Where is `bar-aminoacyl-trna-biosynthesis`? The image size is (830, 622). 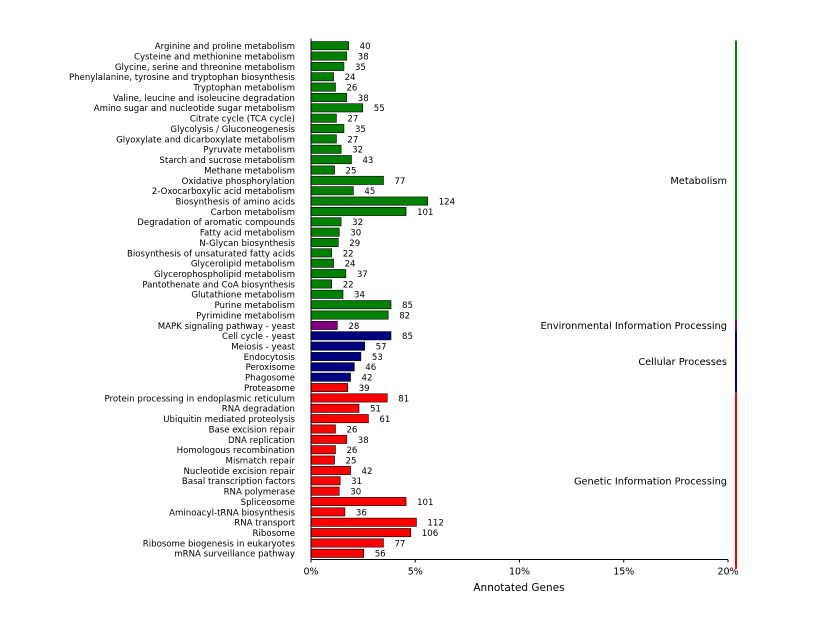 bar-aminoacyl-trna-biosynthesis is located at coordinates (328, 512).